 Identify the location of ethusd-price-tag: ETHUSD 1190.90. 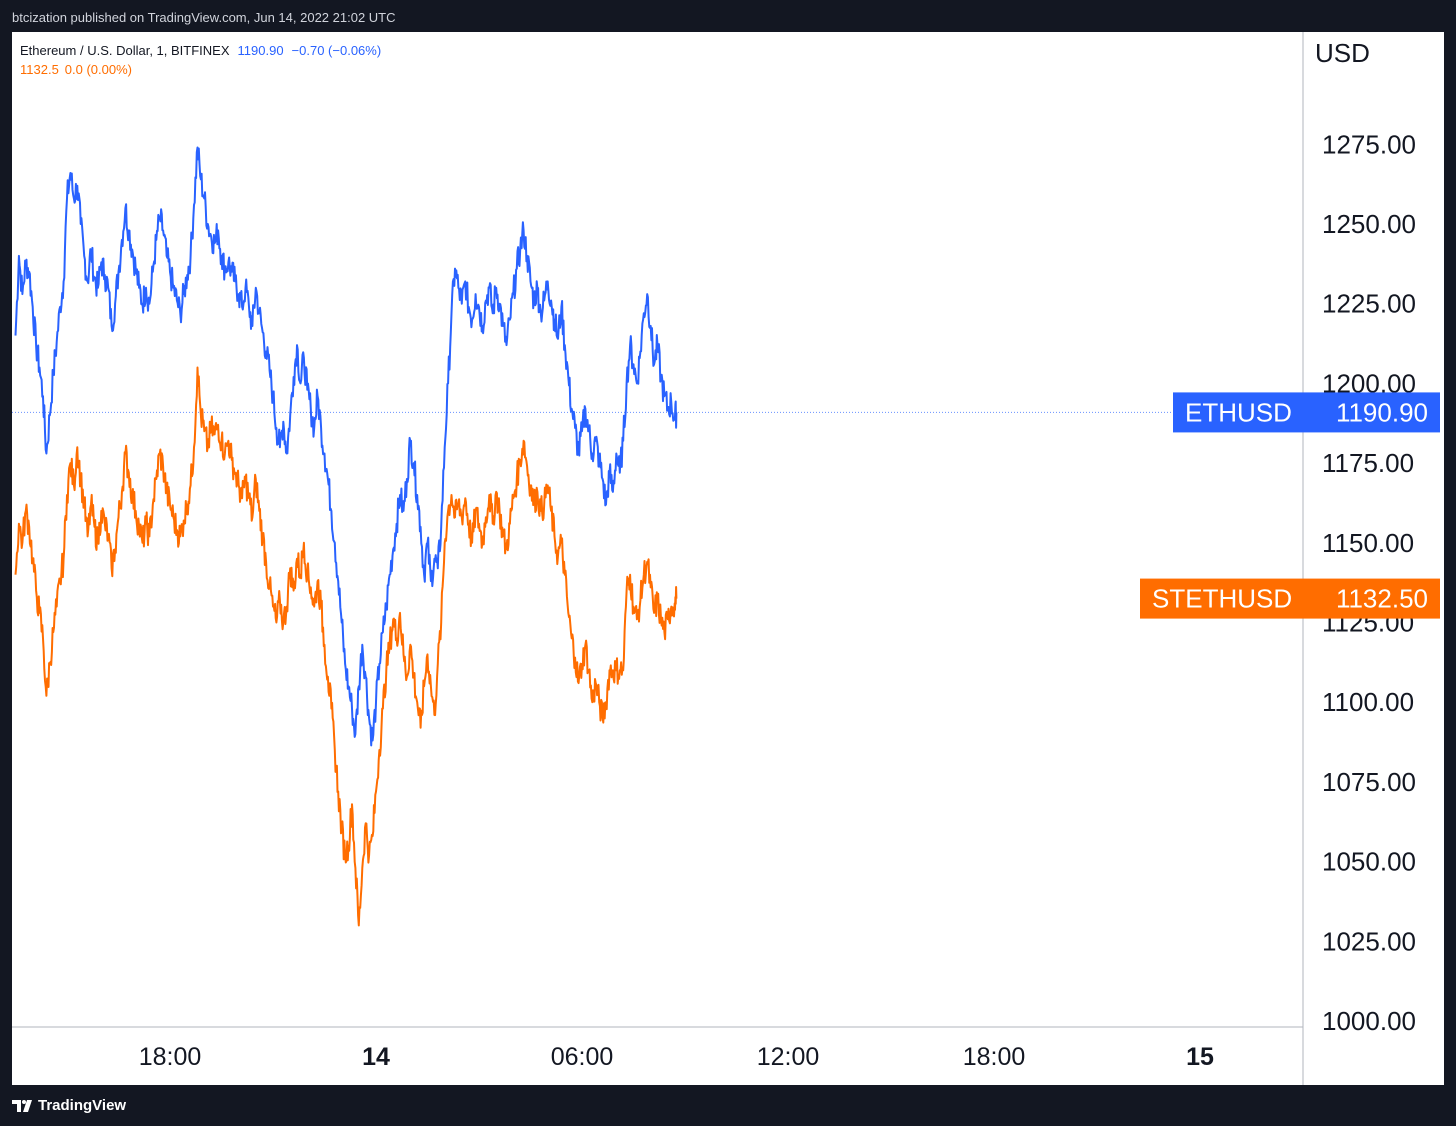
(1306, 412).